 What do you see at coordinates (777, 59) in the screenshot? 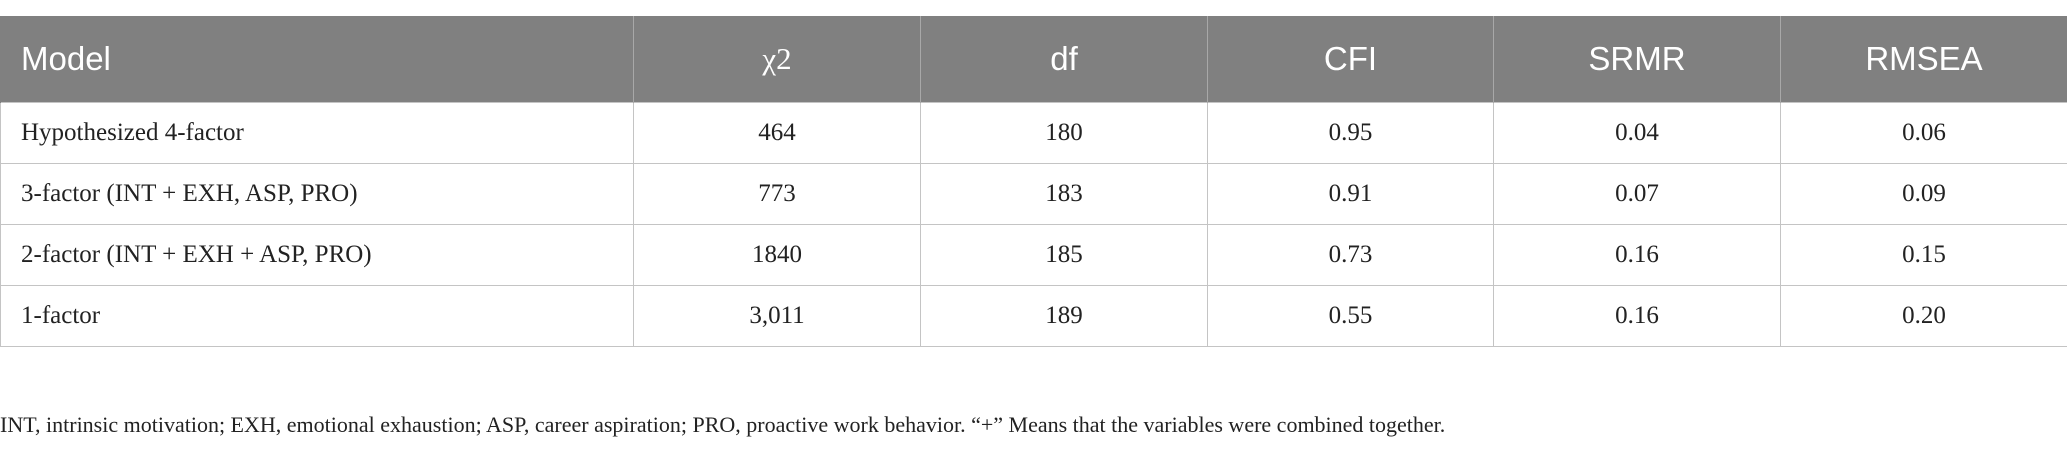
I see `header-chi-square: χ2` at bounding box center [777, 59].